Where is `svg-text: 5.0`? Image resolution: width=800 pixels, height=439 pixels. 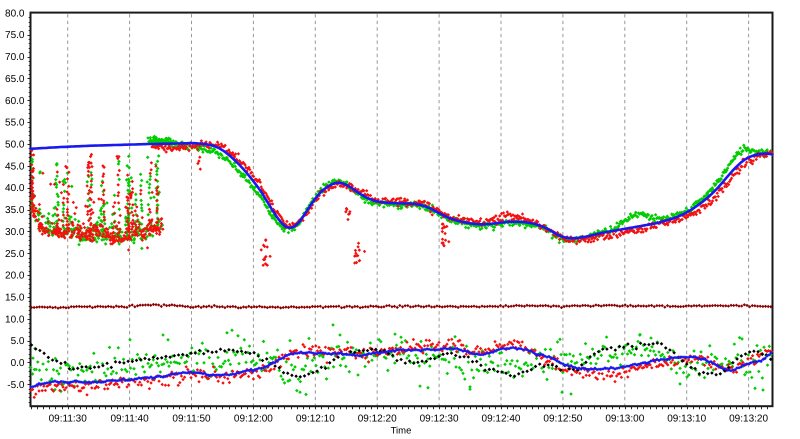 svg-text: 5.0 is located at coordinates (18, 341).